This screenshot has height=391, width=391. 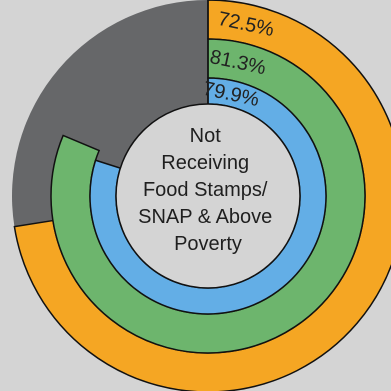 What do you see at coordinates (205, 217) in the screenshot?
I see `center-label-line: SNAP & Above` at bounding box center [205, 217].